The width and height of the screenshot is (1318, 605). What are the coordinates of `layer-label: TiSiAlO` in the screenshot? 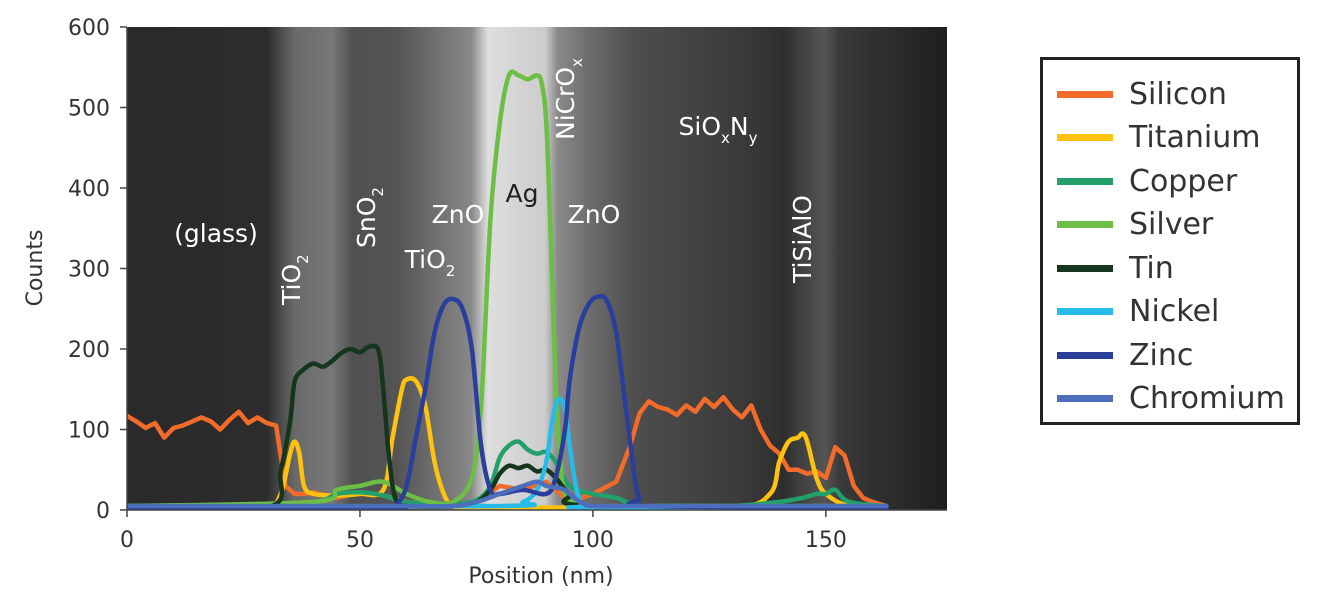 It's located at (802, 239).